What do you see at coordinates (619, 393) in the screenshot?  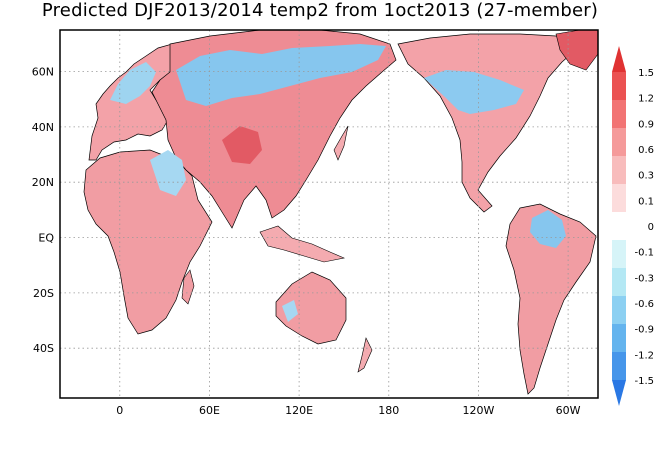 I see `colorbar-bottom-arrow` at bounding box center [619, 393].